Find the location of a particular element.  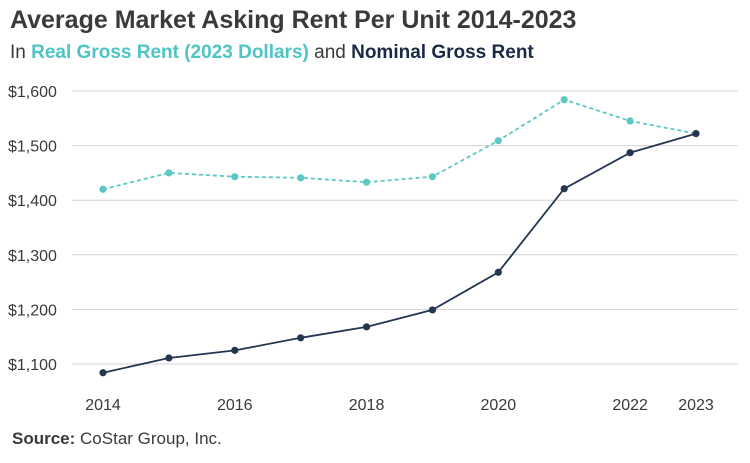

y-tick-label: $1,600 is located at coordinates (32, 92).